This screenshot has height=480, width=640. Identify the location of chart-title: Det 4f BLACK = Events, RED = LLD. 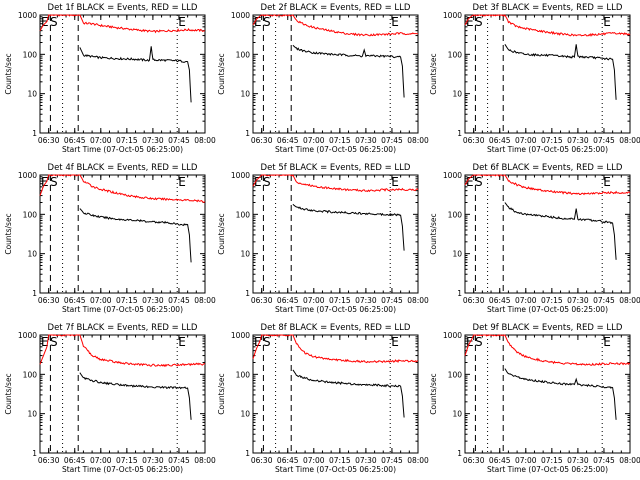
(123, 168).